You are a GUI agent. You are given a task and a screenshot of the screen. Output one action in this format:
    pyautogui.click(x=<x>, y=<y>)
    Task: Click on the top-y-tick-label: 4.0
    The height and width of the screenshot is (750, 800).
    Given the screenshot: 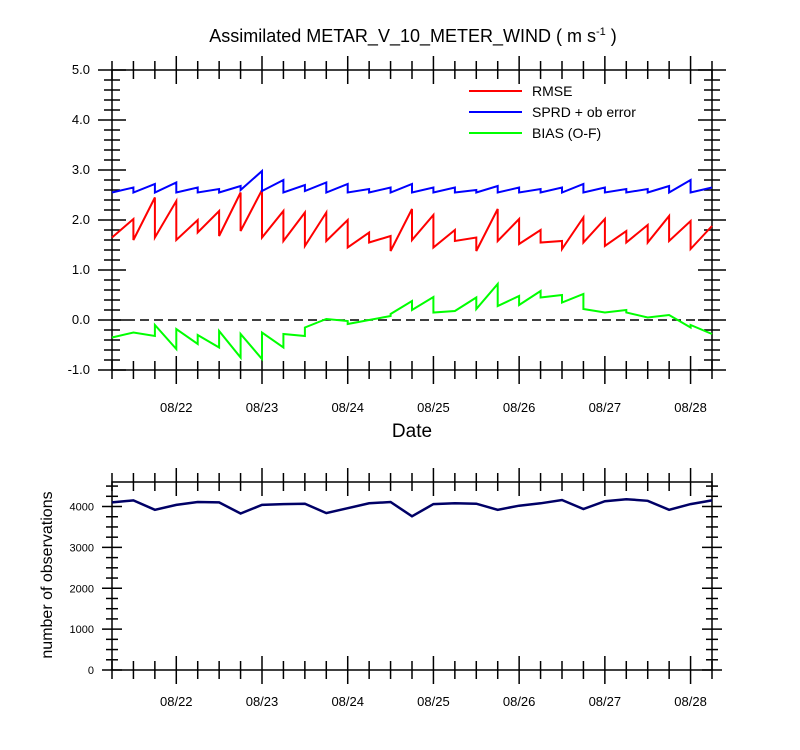 What is the action you would take?
    pyautogui.click(x=81, y=119)
    